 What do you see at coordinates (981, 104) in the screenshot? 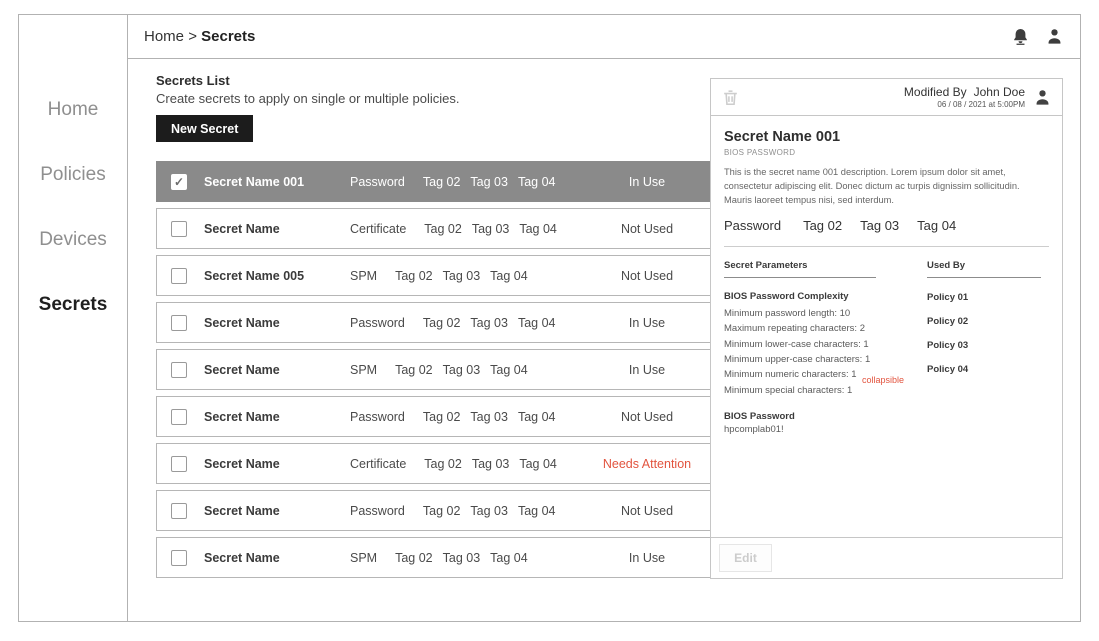
I see `modified-date: 06 / 08 / 2021 at 5:00PM` at bounding box center [981, 104].